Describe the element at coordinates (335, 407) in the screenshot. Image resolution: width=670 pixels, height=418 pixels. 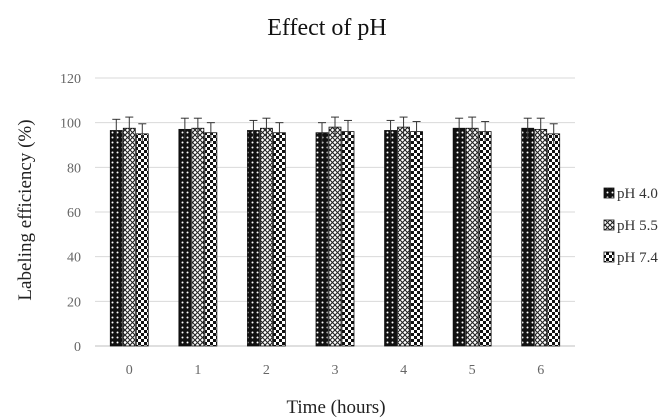
I see `x-axis-label: Time (hours)` at that location.